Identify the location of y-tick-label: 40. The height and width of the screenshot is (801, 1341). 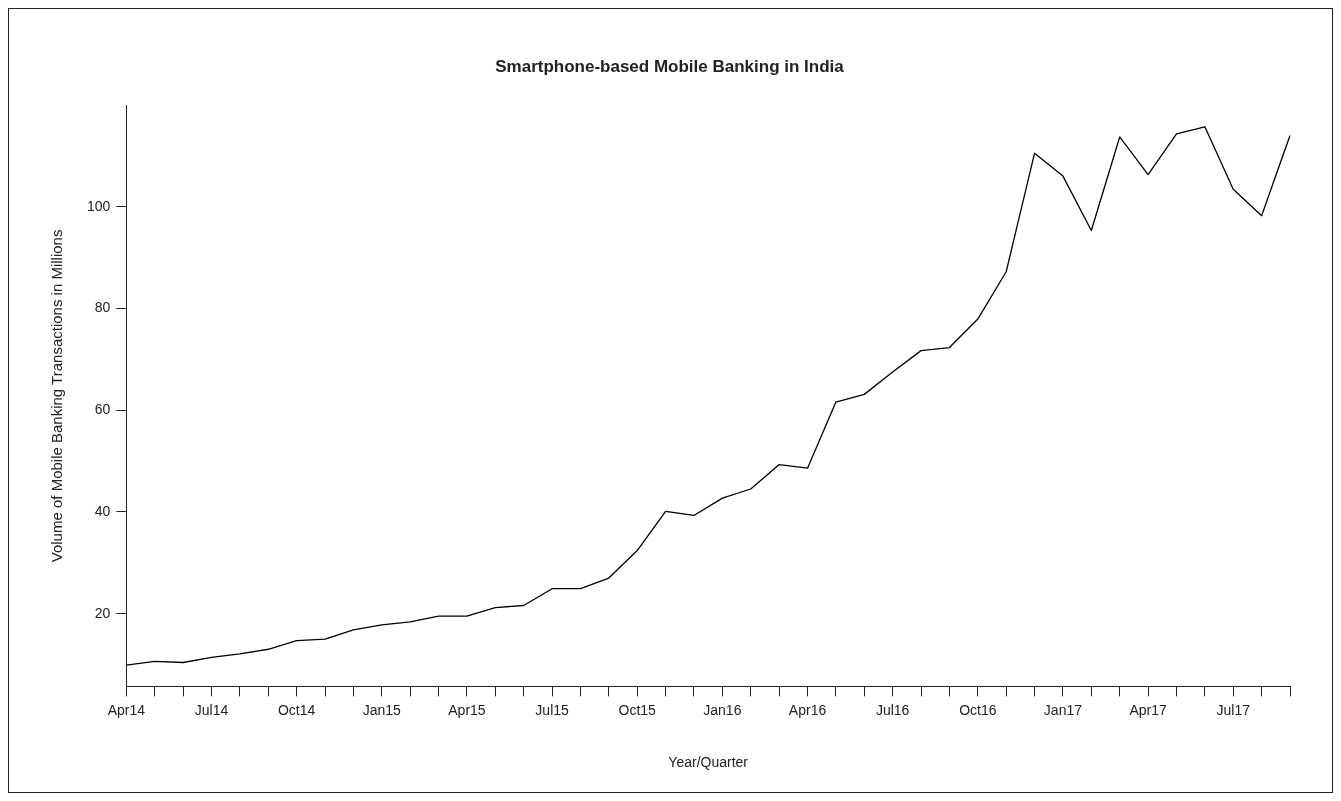
(102, 510).